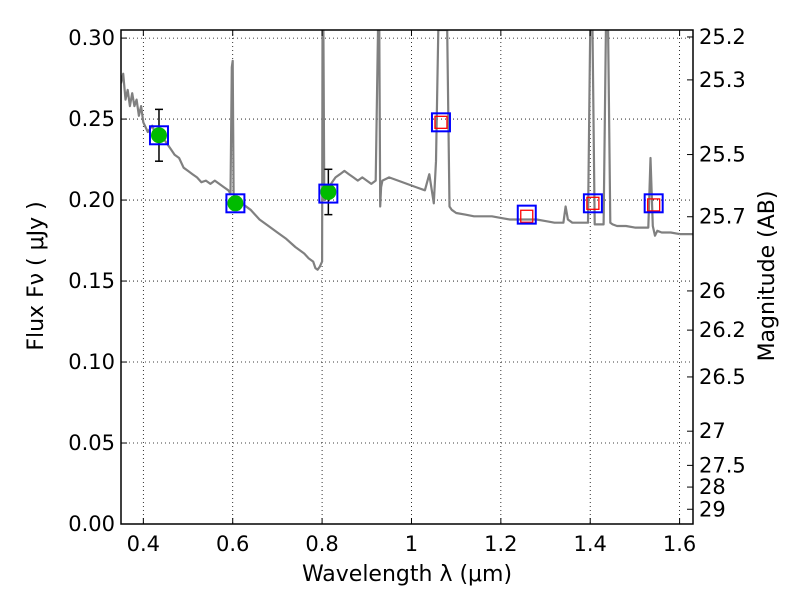 The height and width of the screenshot is (600, 800). What do you see at coordinates (712, 509) in the screenshot?
I see `y2-tick-label-10: 29` at bounding box center [712, 509].